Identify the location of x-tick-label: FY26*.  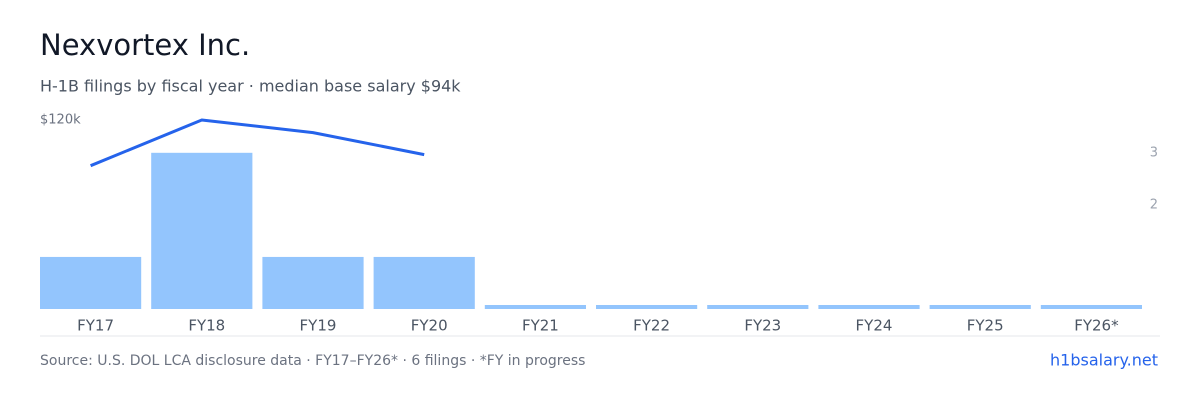
(1096, 326).